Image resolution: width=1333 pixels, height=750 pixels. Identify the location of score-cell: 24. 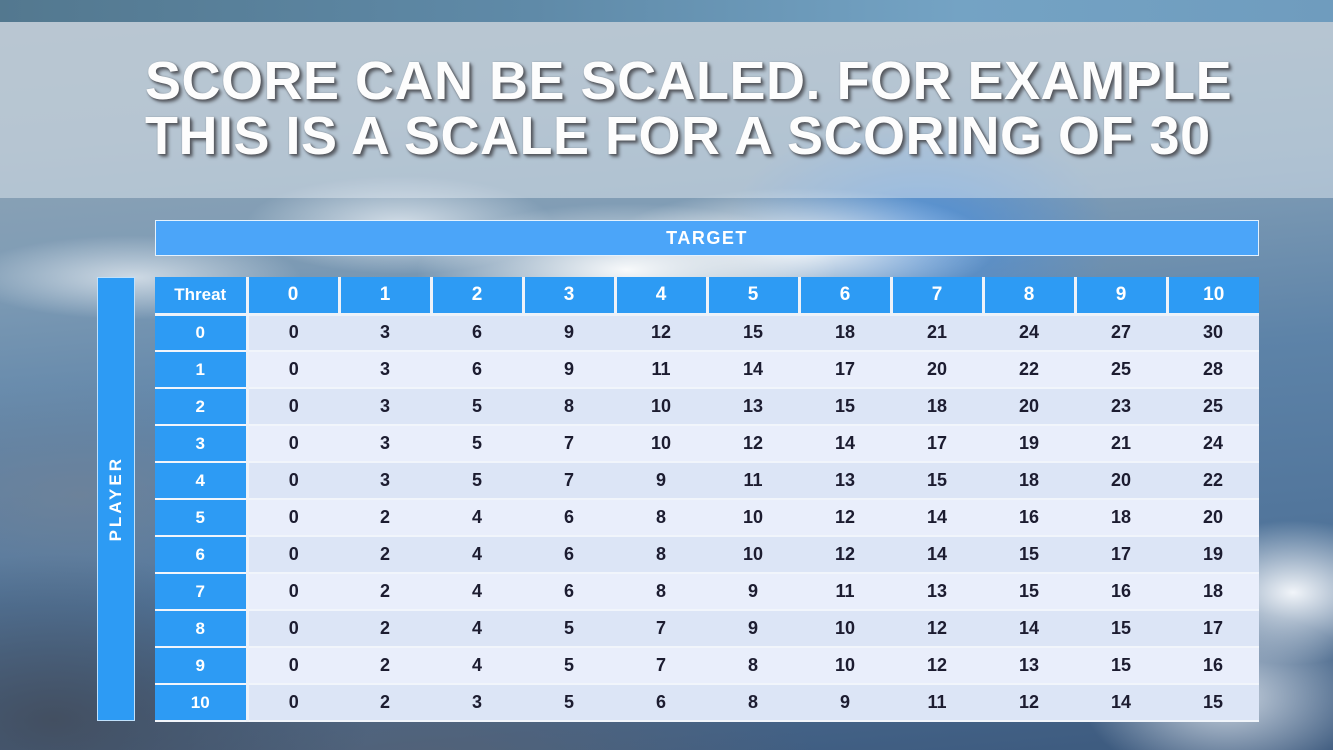
(1029, 333).